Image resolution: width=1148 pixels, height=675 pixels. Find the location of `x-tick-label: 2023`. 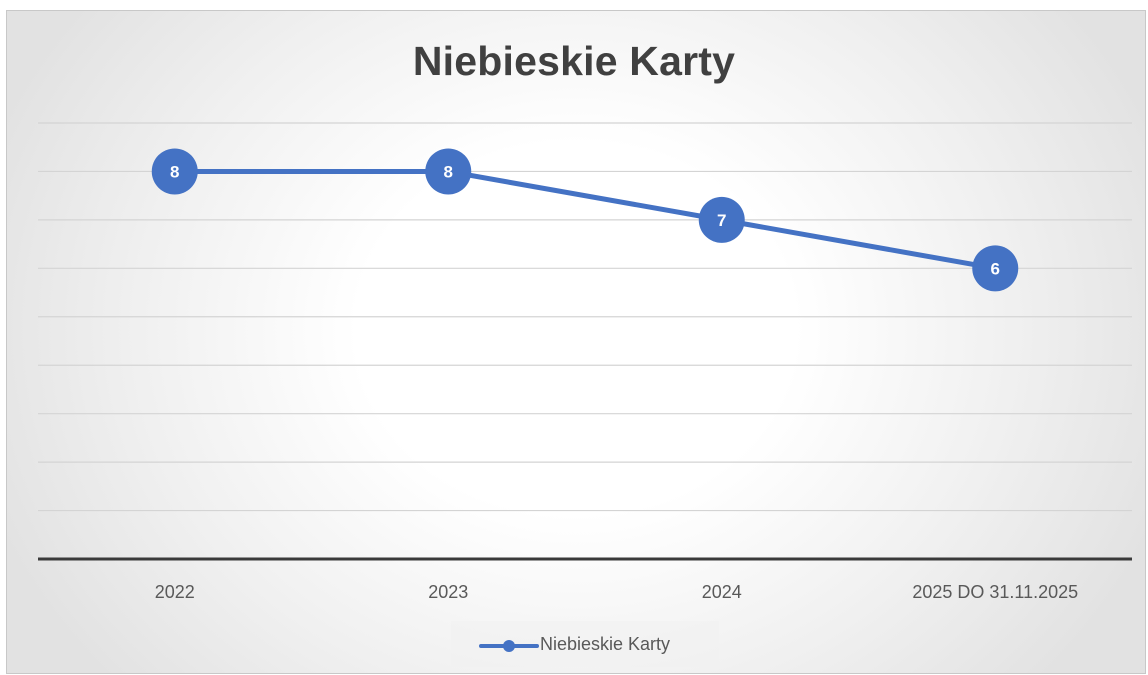

x-tick-label: 2023 is located at coordinates (448, 592).